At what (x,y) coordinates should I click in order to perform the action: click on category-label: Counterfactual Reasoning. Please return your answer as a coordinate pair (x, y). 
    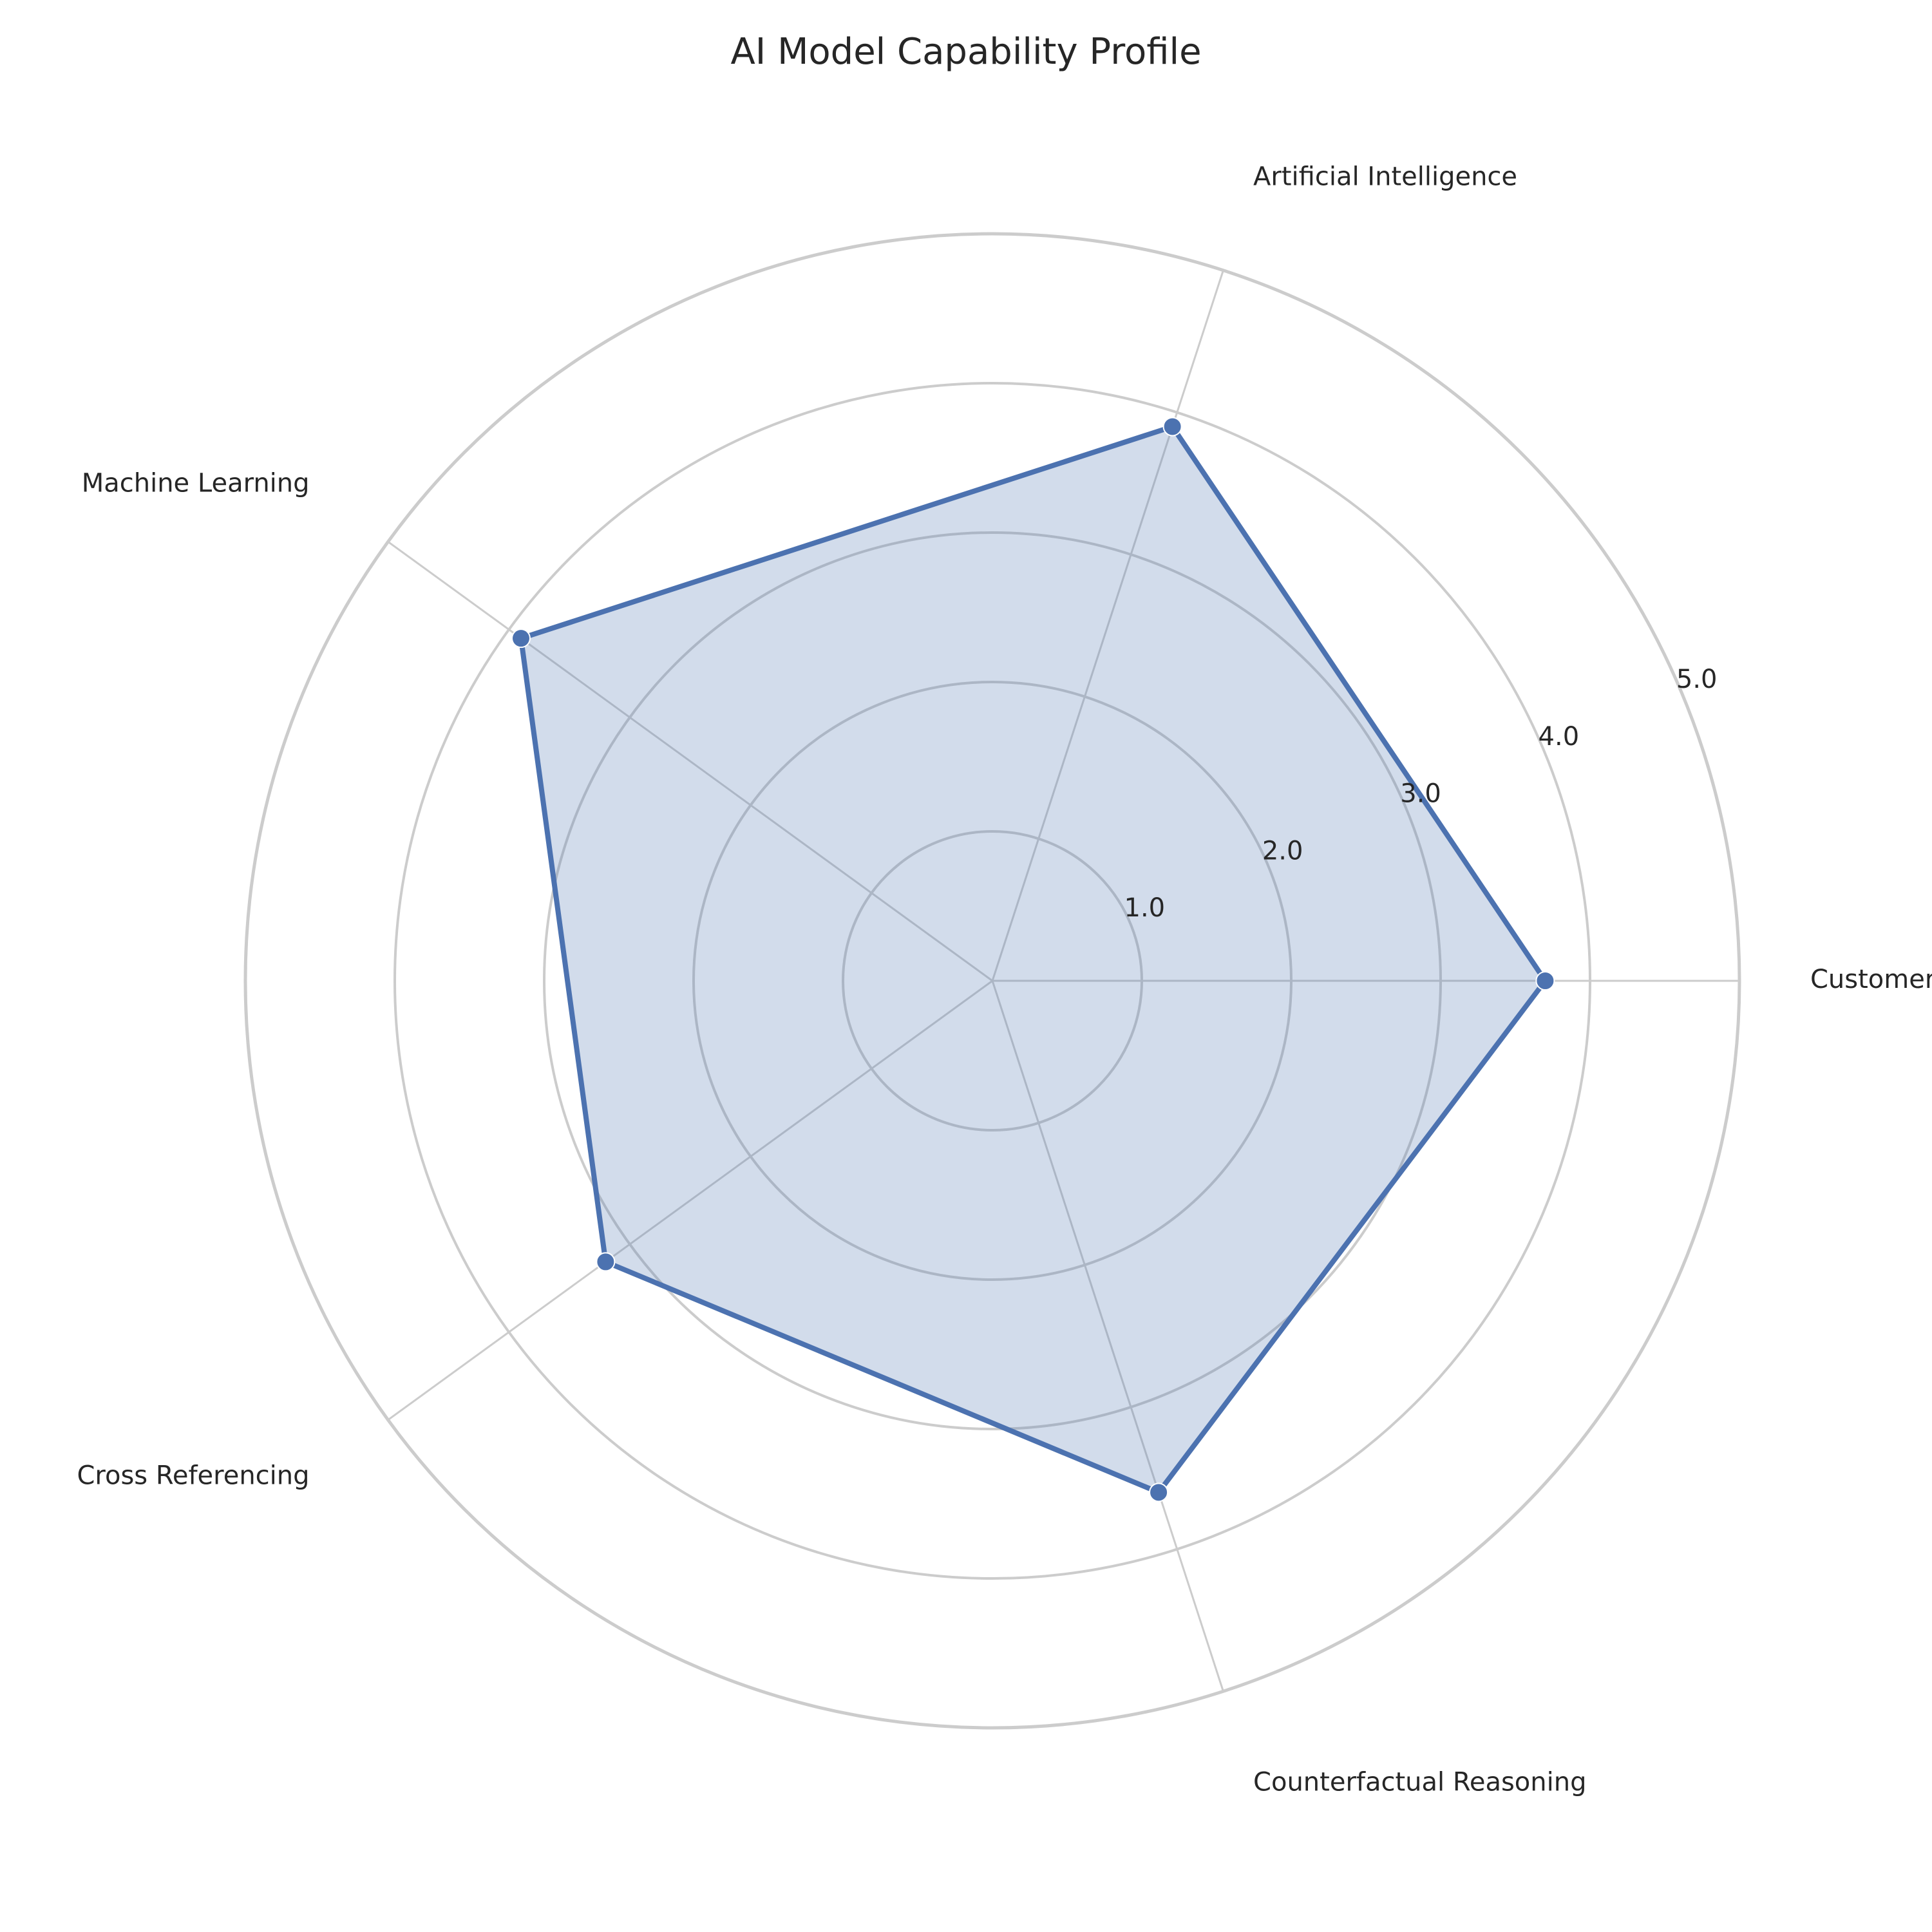
    Looking at the image, I should click on (1419, 1783).